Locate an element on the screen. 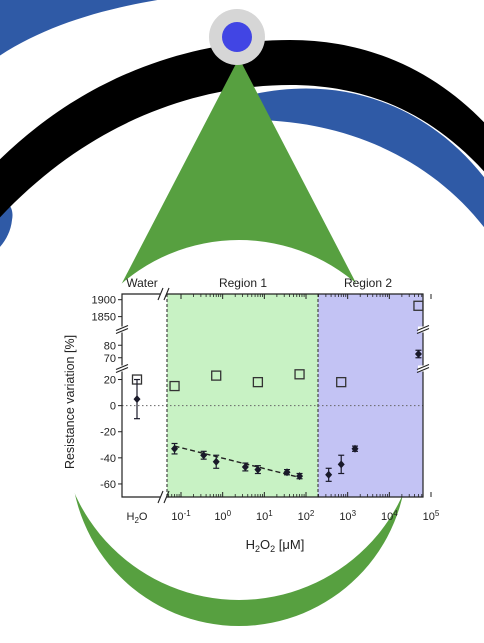 Image resolution: width=484 pixels, height=643 pixels. trend-line is located at coordinates (237, 462).